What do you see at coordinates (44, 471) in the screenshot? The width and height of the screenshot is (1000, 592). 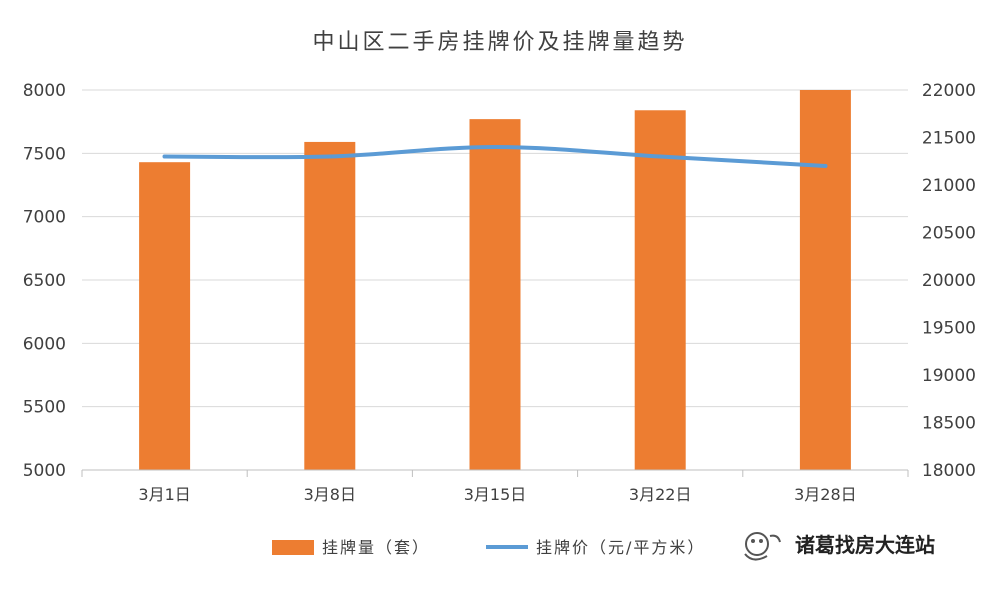 I see `left-tick-label: 5000` at bounding box center [44, 471].